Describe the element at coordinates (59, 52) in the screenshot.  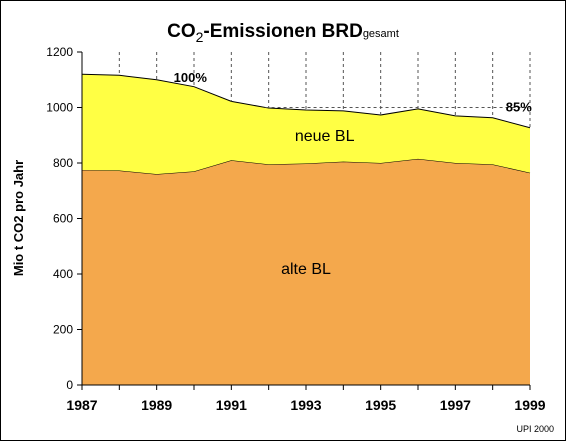
I see `y-tick-label: 1200` at that location.